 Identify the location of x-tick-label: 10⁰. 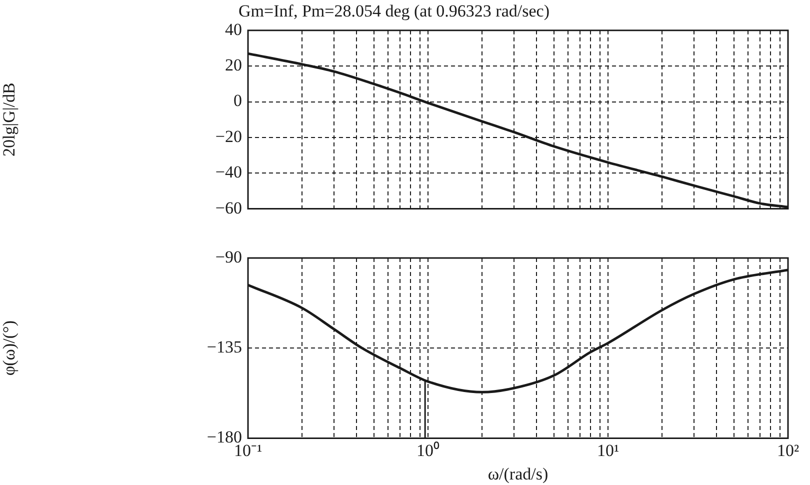
(428, 450).